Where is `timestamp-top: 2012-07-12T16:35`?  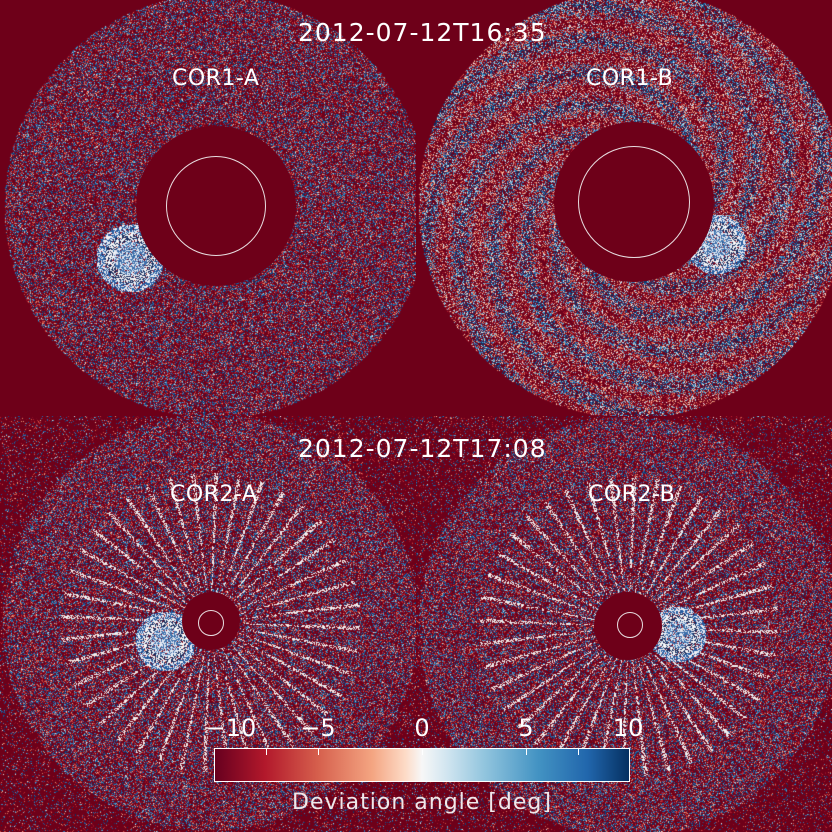 timestamp-top: 2012-07-12T16:35 is located at coordinates (422, 32).